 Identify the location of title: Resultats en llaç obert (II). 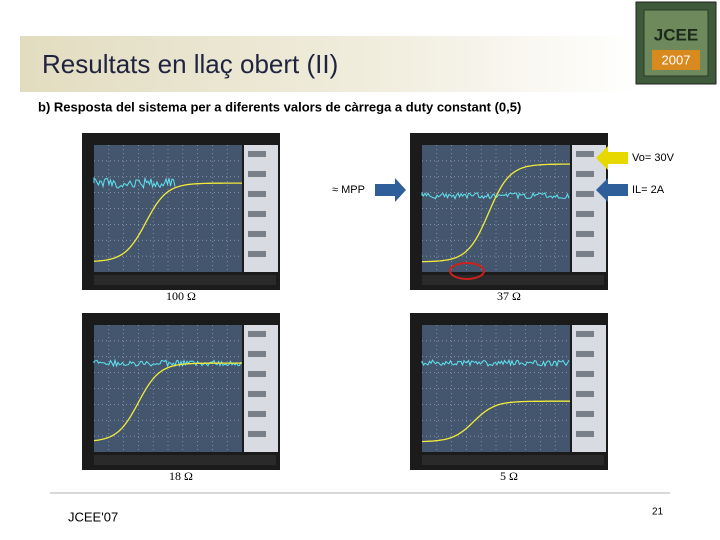
(190, 64).